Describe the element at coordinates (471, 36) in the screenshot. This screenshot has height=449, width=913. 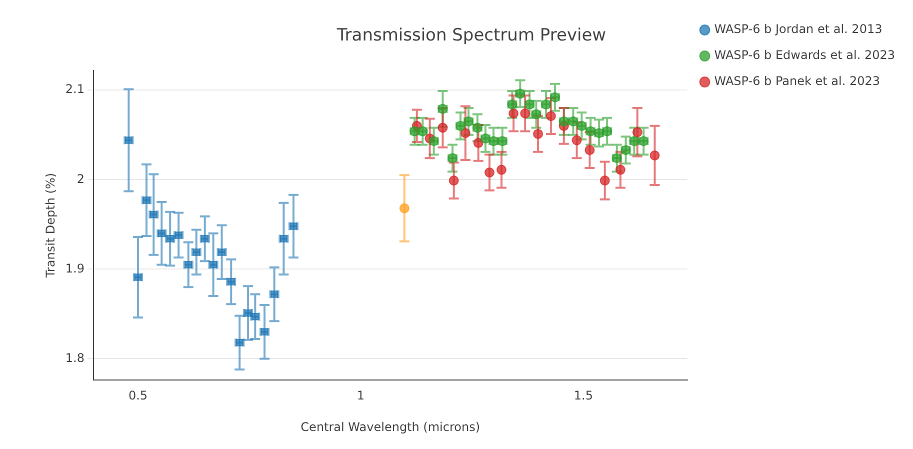
I see `chart-title: Transmission Spectrum Preview` at that location.